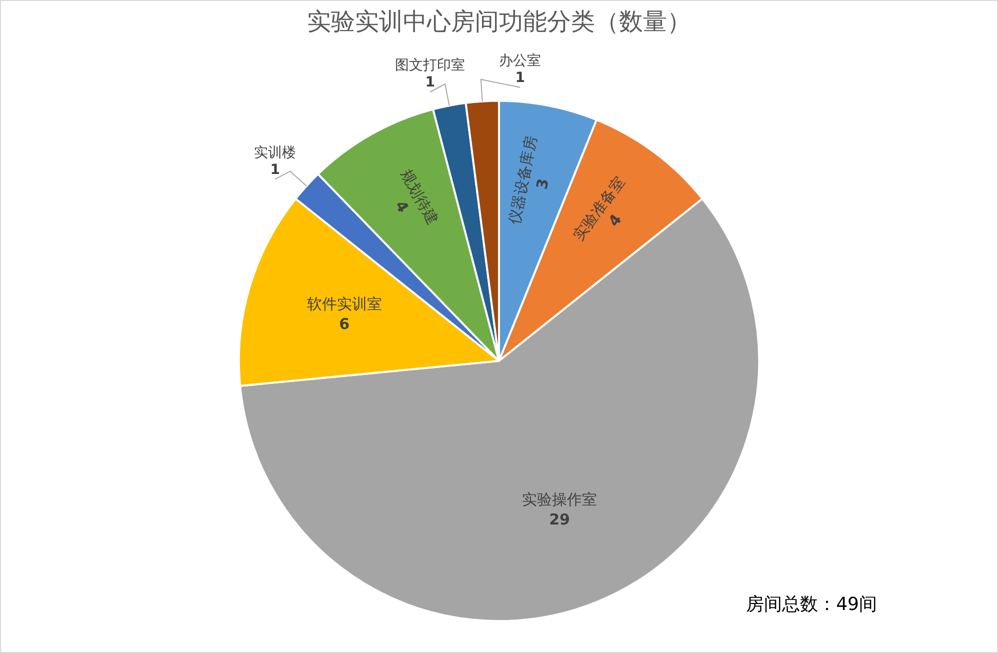 This screenshot has height=653, width=998. I want to click on data-label: 6, so click(344, 323).